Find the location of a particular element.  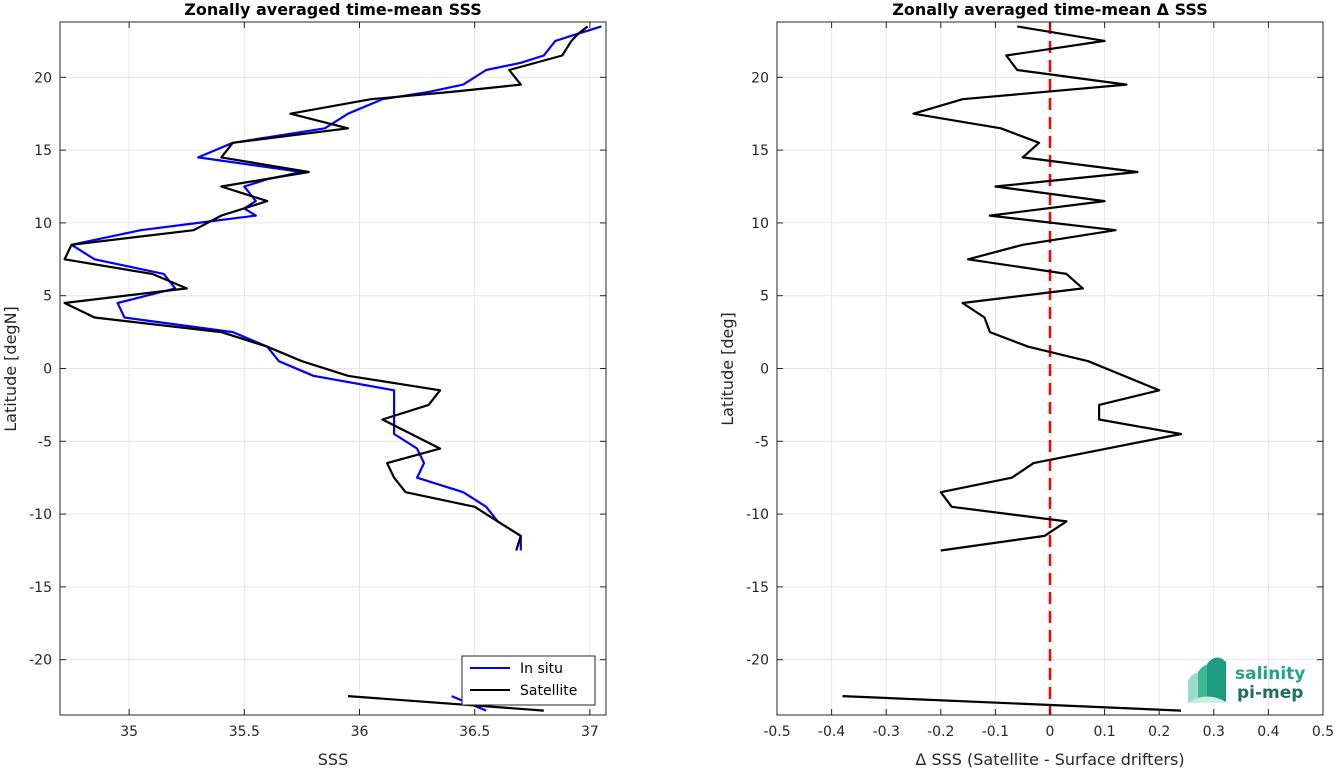

left-x-tick-label: 36 is located at coordinates (360, 732).